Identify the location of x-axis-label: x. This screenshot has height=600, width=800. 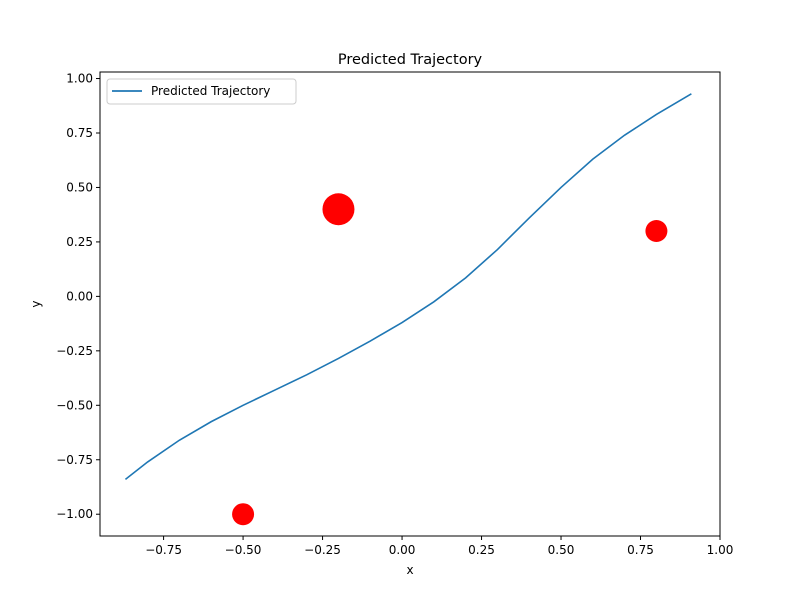
(409, 570).